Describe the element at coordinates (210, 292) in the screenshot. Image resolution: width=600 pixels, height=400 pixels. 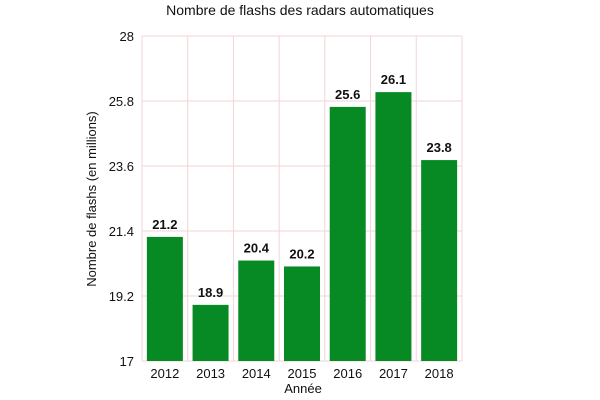
I see `bar-value-label: 18.9` at that location.